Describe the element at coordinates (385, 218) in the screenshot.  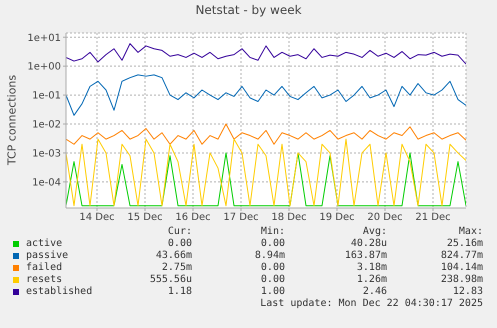
I see `x-tick-label: 20 Dec` at that location.